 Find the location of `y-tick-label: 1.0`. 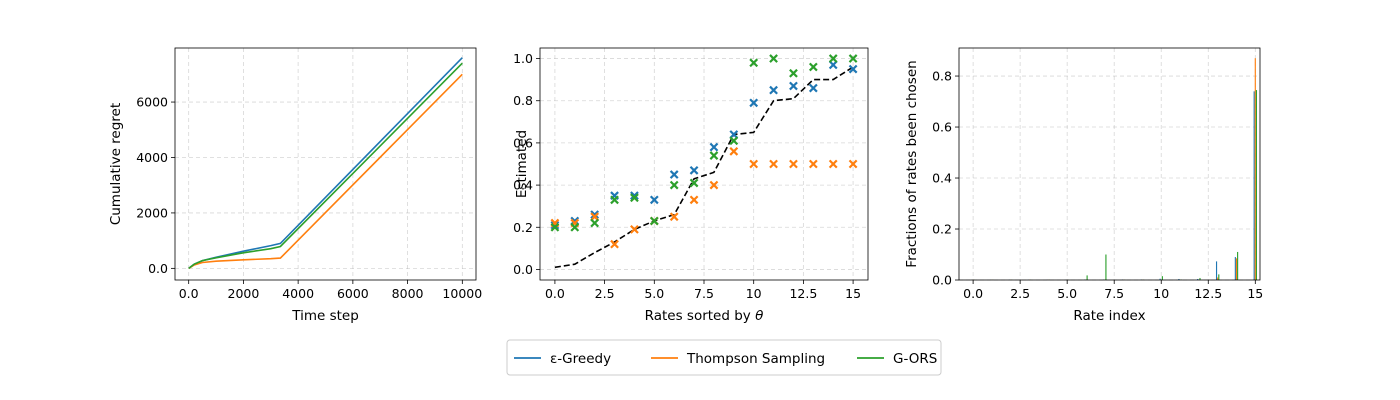

y-tick-label: 1.0 is located at coordinates (523, 58).